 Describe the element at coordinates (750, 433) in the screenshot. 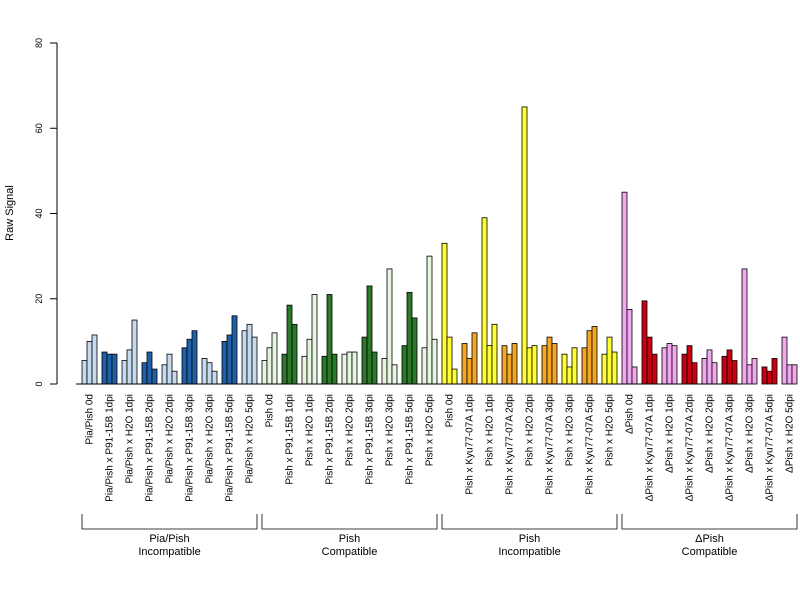

I see `x-tick-label: ΔPish x H2O 3dpi` at that location.